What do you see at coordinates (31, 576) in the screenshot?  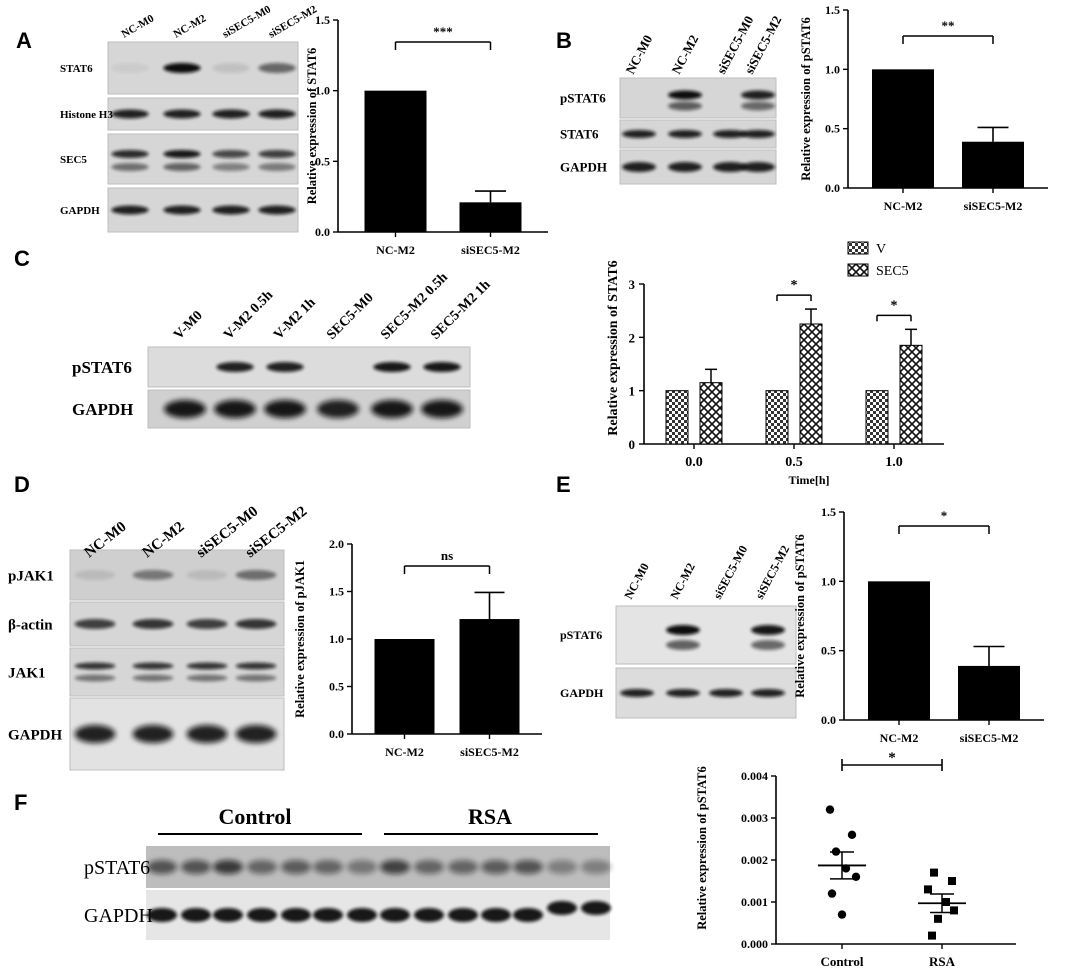 I see `blot-row-label: pJAK1` at bounding box center [31, 576].